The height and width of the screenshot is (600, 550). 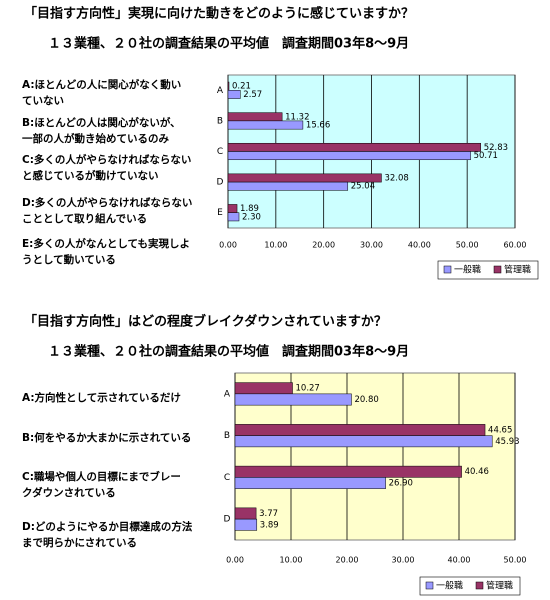 I want to click on chart-title: 「目指す方向性」はどの程度ブレイクダウンされていますか？, so click(x=205, y=322).